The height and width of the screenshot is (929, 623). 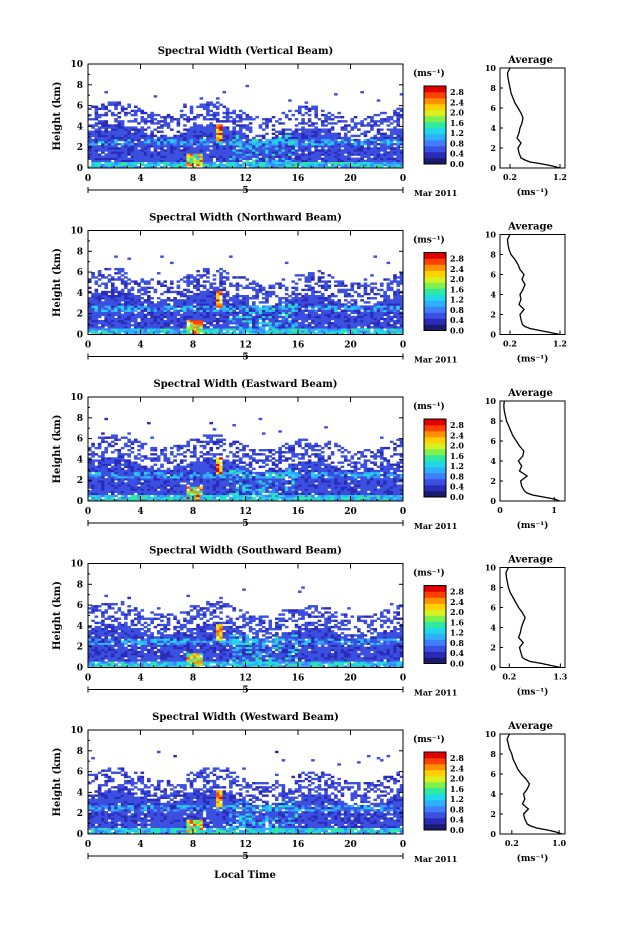 What do you see at coordinates (457, 289) in the screenshot?
I see `colorbar-tick-label: 1.6` at bounding box center [457, 289].